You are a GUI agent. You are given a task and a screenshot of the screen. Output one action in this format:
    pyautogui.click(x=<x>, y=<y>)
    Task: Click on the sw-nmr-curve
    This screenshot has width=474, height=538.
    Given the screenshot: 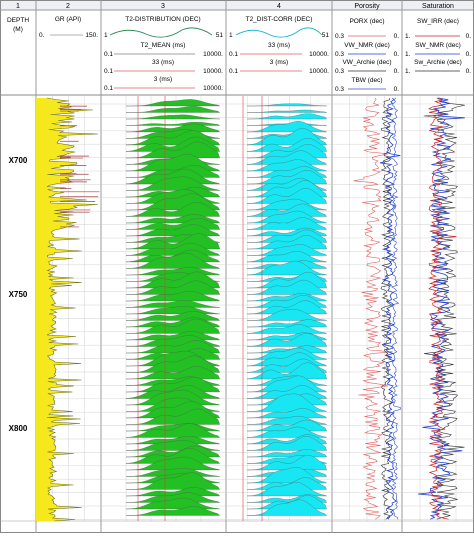 What is the action you would take?
    pyautogui.click(x=441, y=308)
    